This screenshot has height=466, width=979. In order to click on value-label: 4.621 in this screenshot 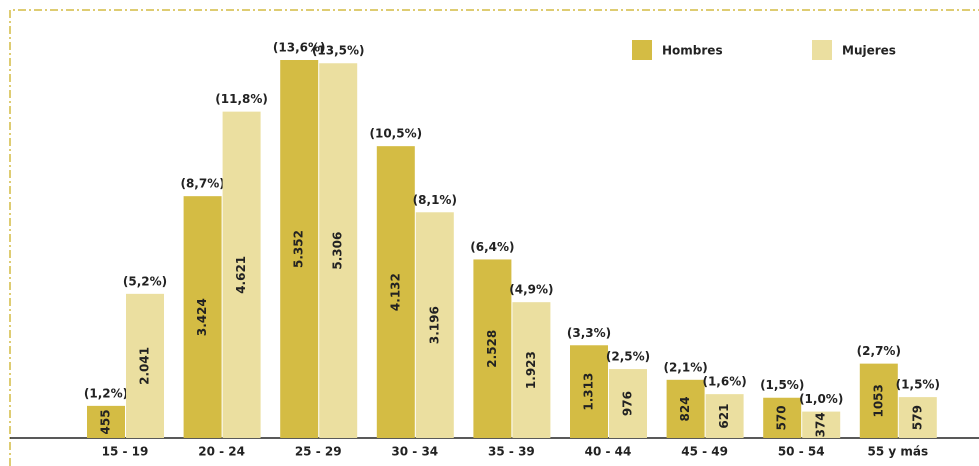, I will do `click(241, 275)`.